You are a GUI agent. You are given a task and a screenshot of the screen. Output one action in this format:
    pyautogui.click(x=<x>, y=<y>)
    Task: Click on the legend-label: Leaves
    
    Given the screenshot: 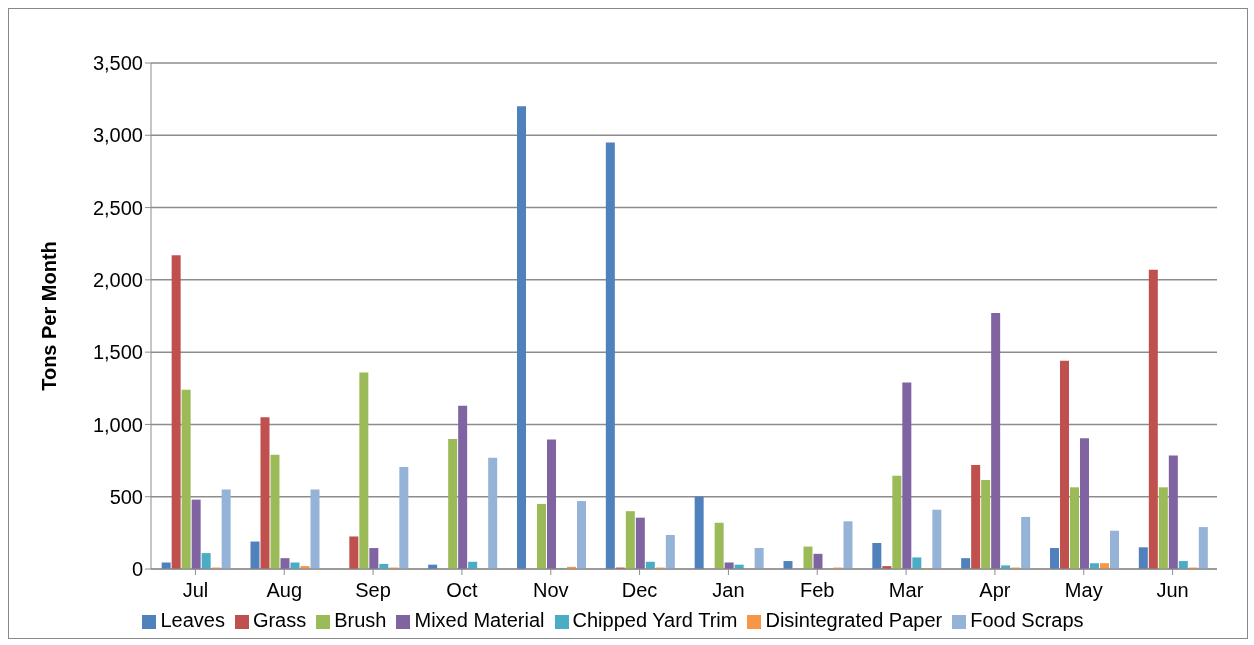 What is the action you would take?
    pyautogui.click(x=192, y=620)
    